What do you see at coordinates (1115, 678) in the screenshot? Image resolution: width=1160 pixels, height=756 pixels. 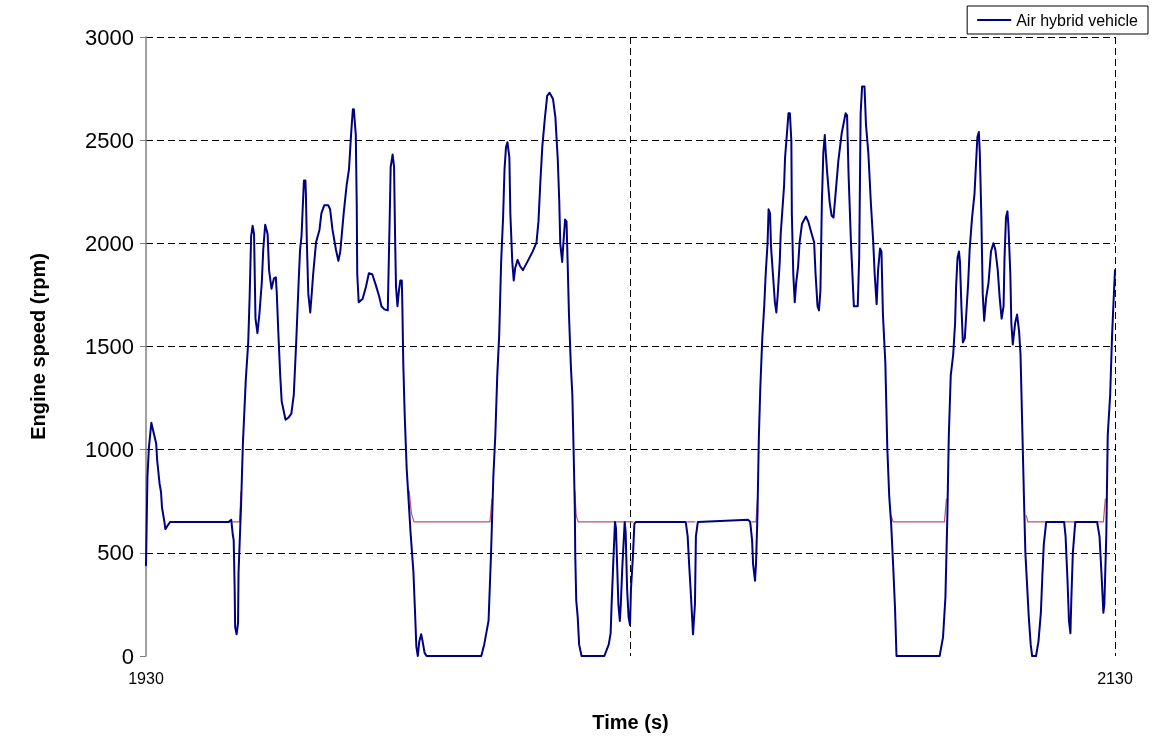 I see `x-tick-label: 2130` at bounding box center [1115, 678].